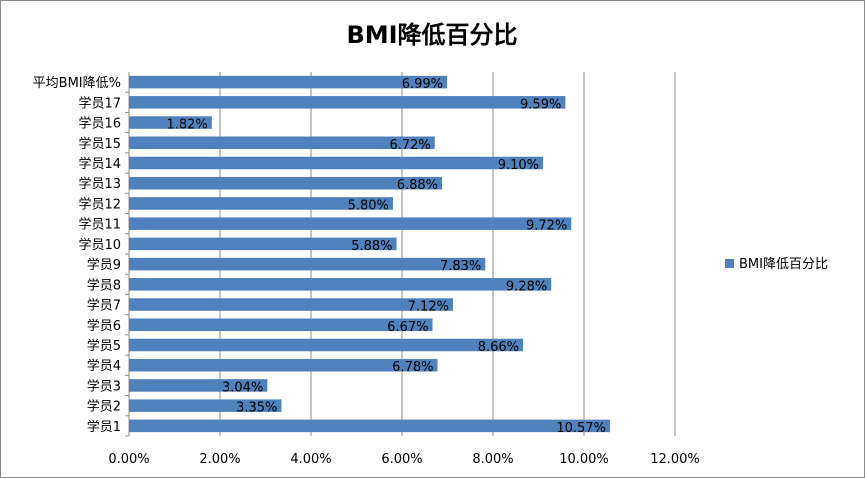  I want to click on x-tick-label: 6.00%, so click(401, 459).